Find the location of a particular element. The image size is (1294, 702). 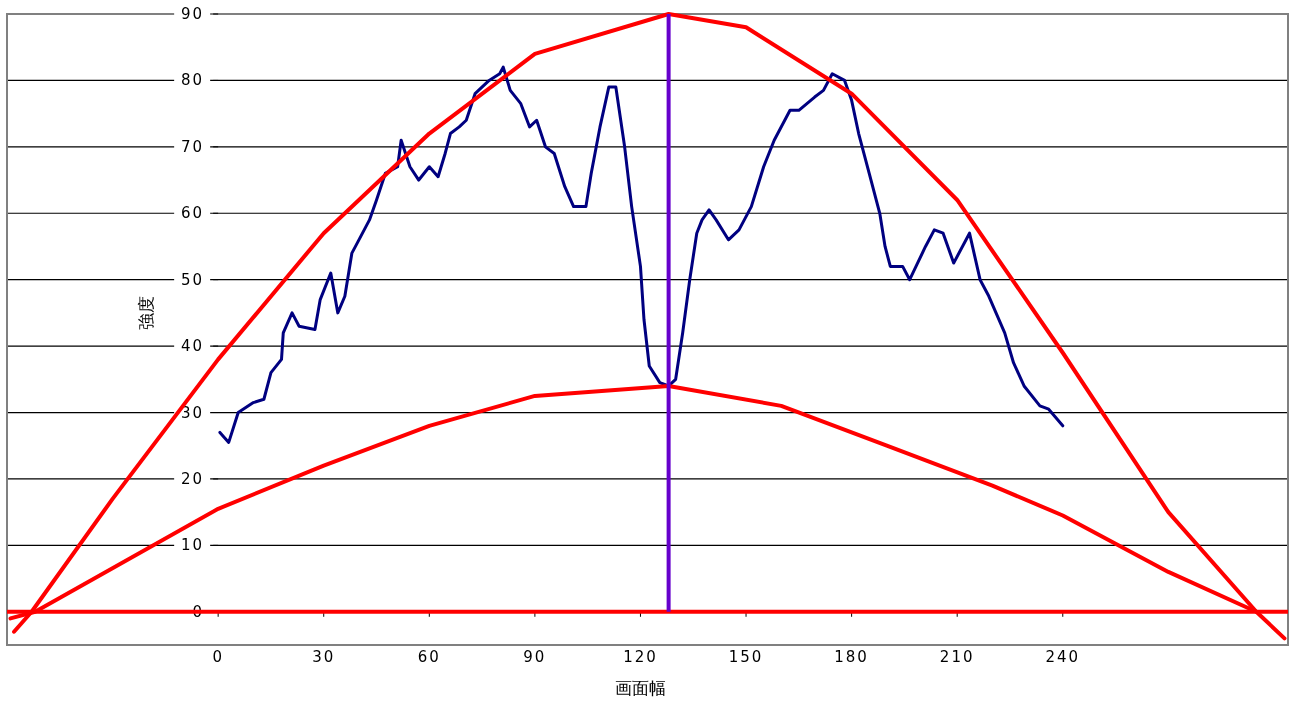

x-tick-label: 30 is located at coordinates (324, 656).